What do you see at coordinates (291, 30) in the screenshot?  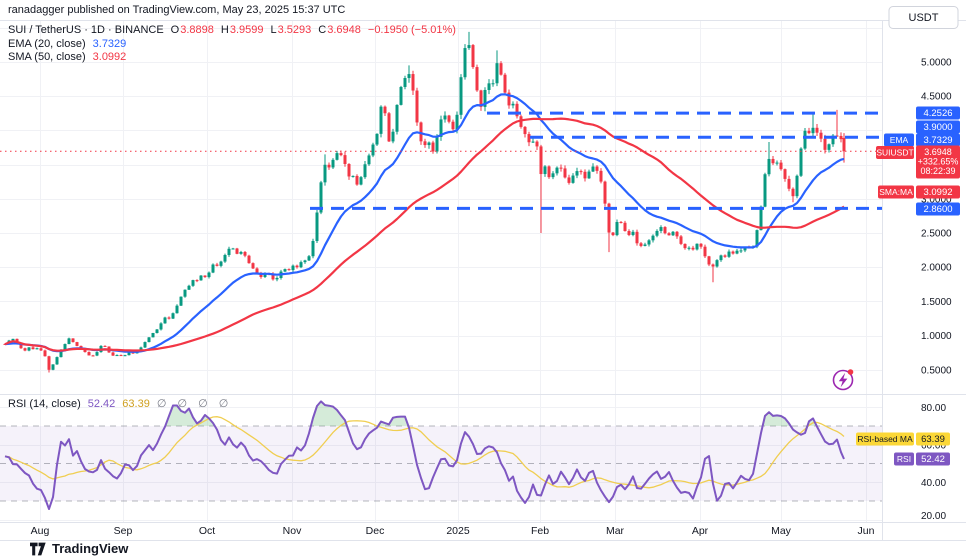 I see `ohlc-low: L 3.5293` at bounding box center [291, 30].